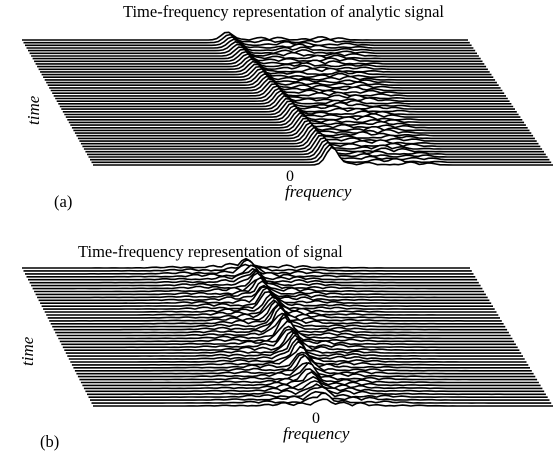 The width and height of the screenshot is (557, 456). What do you see at coordinates (63, 201) in the screenshot?
I see `panel-label: (a)` at bounding box center [63, 201].